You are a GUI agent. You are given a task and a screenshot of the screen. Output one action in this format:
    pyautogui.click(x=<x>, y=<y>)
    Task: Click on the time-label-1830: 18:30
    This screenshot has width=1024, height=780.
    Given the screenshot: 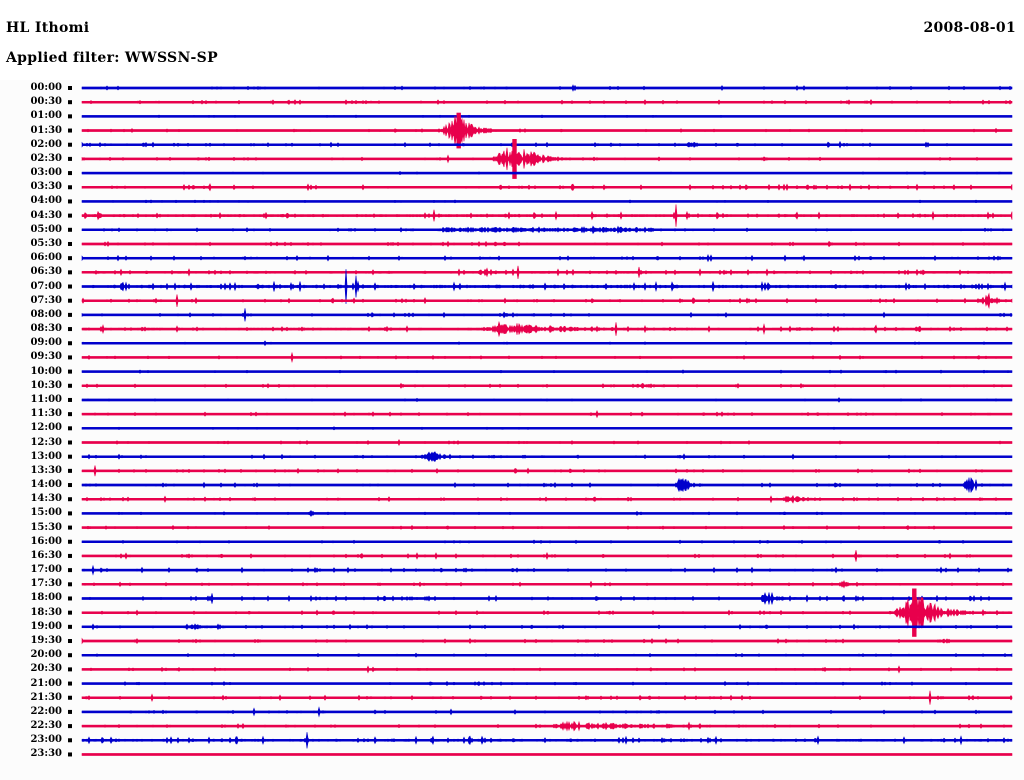 What is the action you would take?
    pyautogui.click(x=46, y=612)
    